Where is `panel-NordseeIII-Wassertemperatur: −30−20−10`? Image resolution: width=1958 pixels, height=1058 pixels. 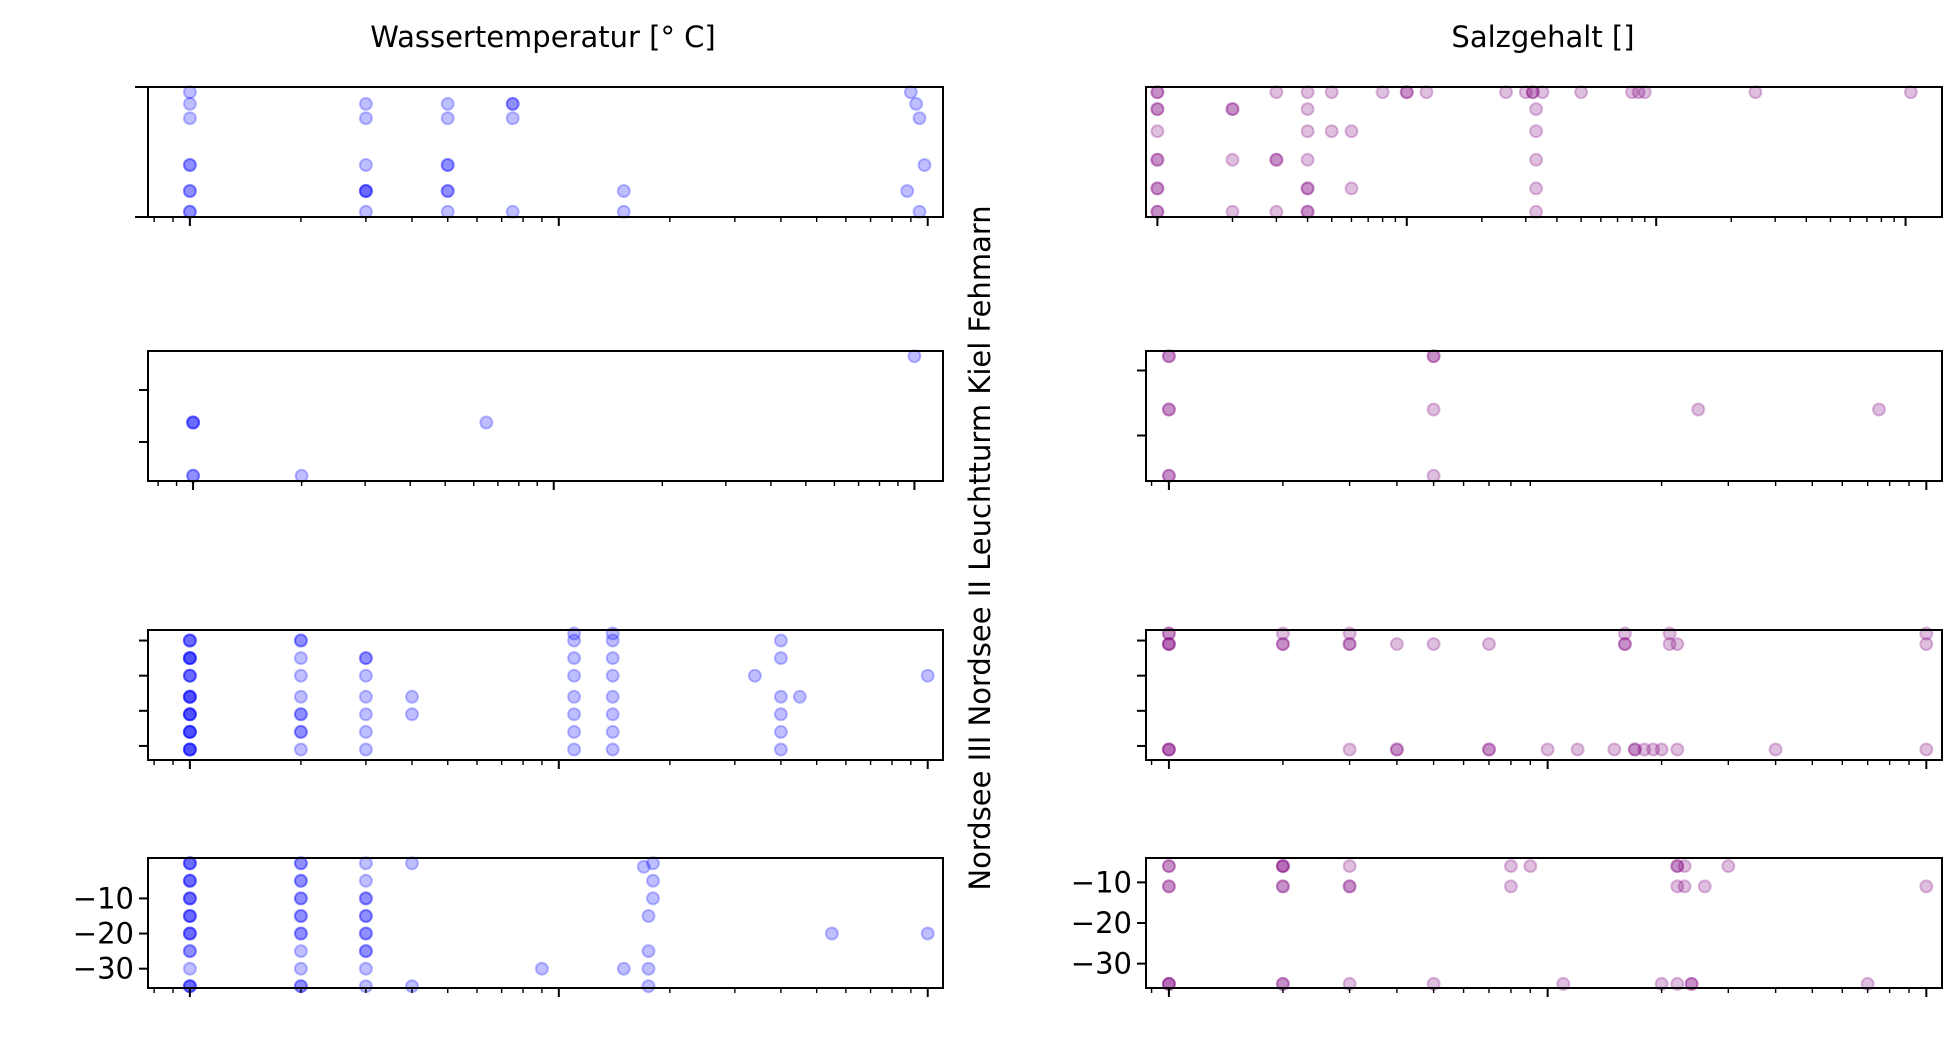 panel-NordseeIII-Wassertemperatur: −30−20−10 is located at coordinates (508, 926).